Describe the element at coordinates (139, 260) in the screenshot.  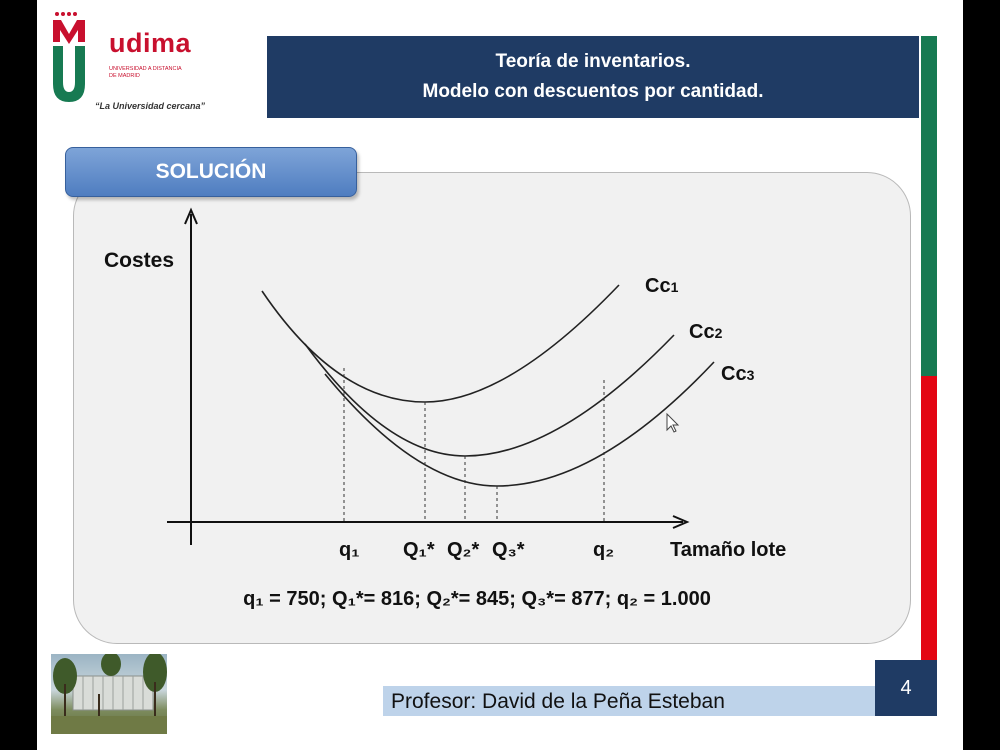
I see `y-axis-label: Costes` at that location.